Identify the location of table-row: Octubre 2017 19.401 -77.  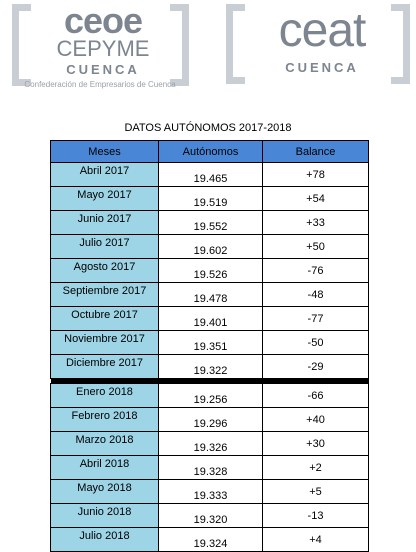
(209, 318).